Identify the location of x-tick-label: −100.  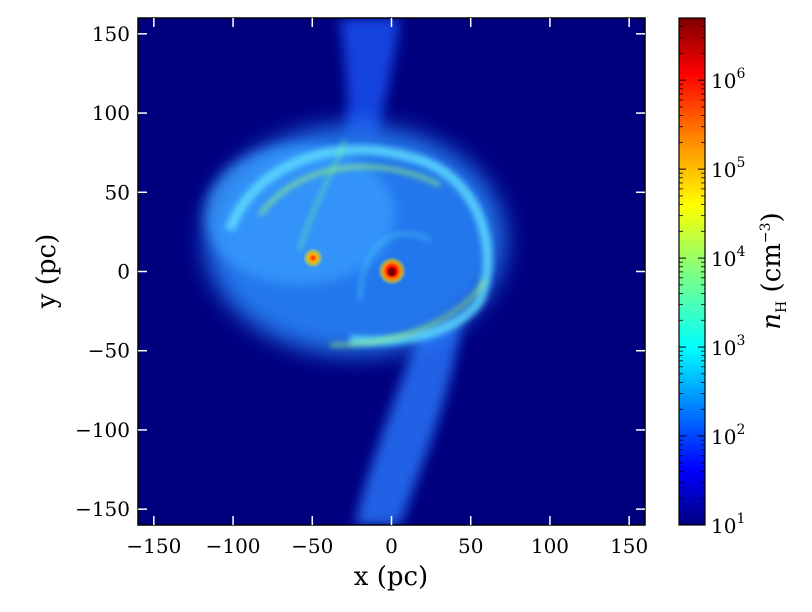
(233, 546).